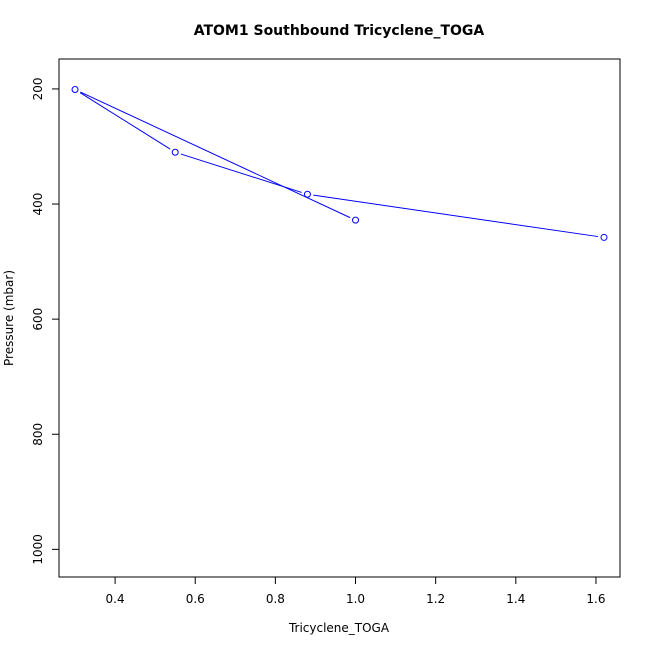  I want to click on y-tick-label: 200, so click(38, 88).